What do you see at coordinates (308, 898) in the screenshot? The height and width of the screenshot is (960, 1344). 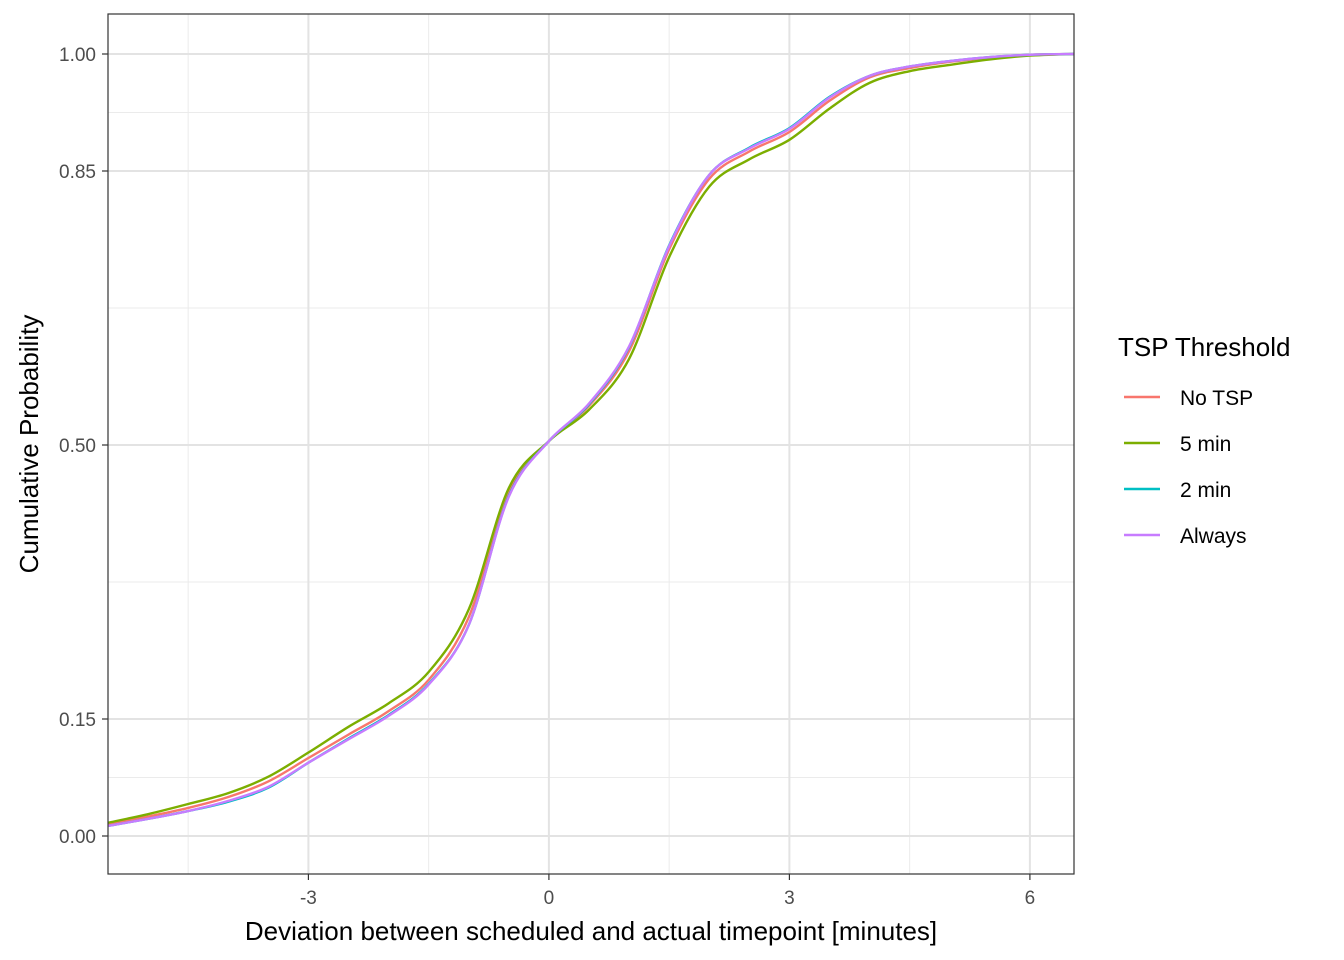 I see `x-tick-label: -3` at bounding box center [308, 898].